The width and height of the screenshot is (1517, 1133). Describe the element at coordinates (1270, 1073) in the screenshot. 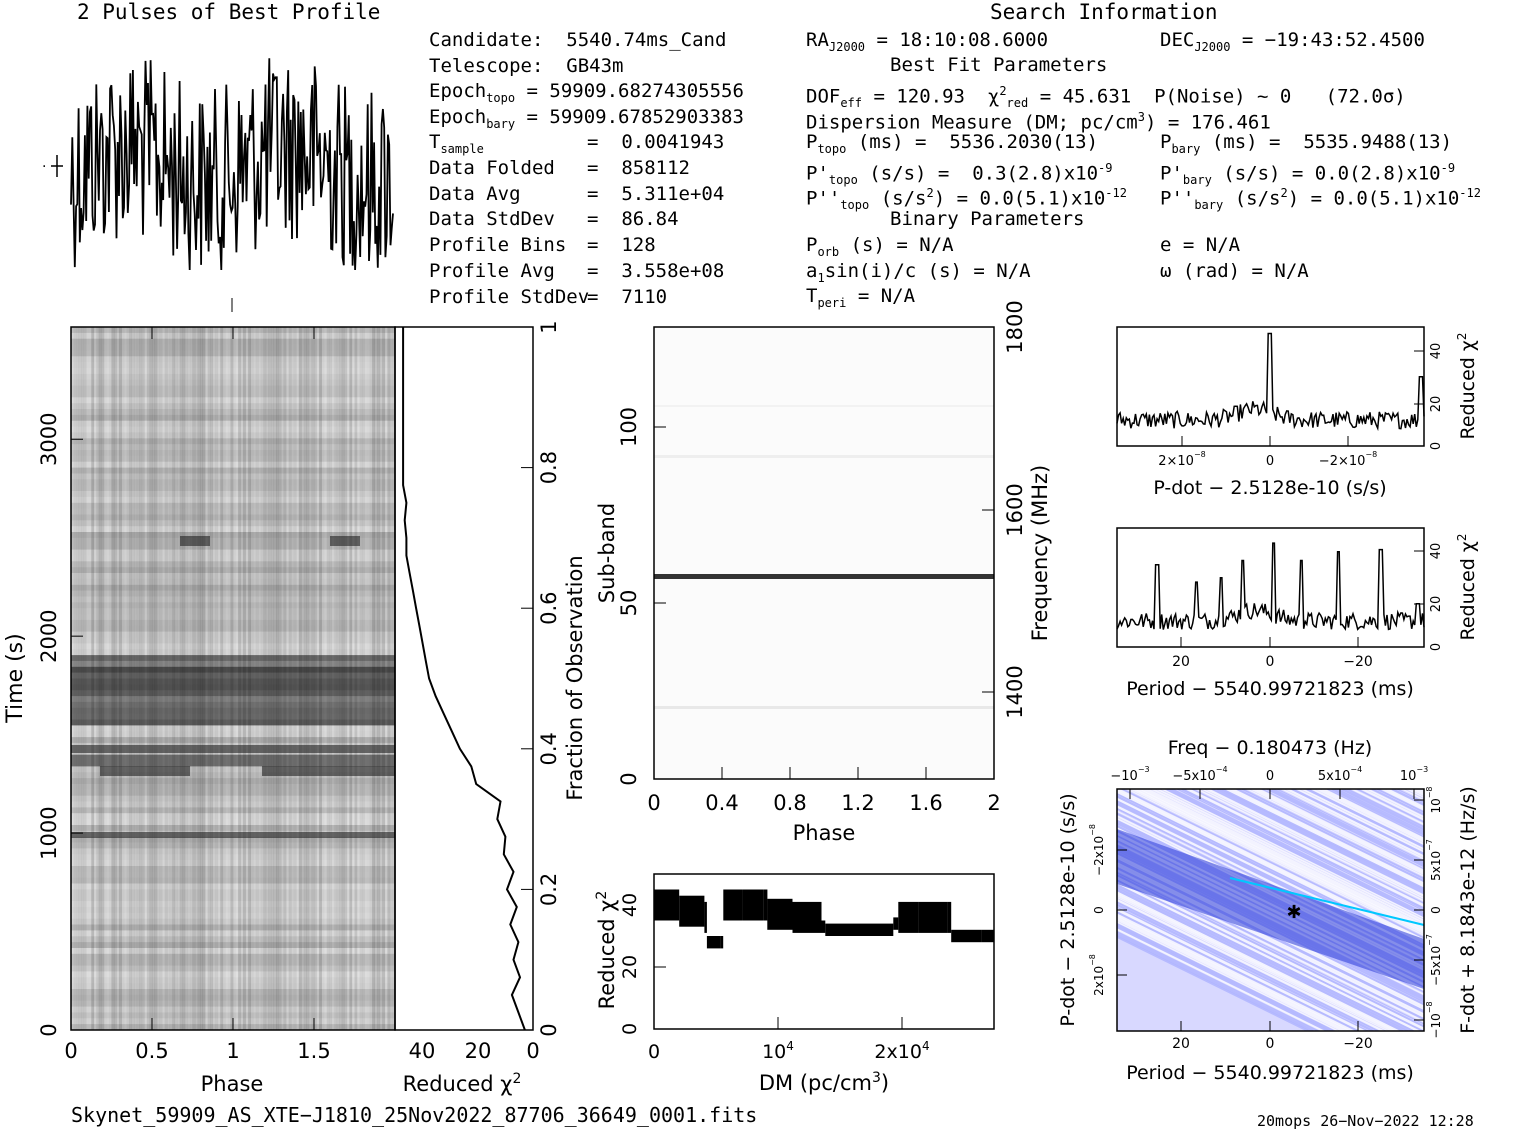

I see `p-pdot-xlabel: Period − 5540.99721823 (ms)` at that location.